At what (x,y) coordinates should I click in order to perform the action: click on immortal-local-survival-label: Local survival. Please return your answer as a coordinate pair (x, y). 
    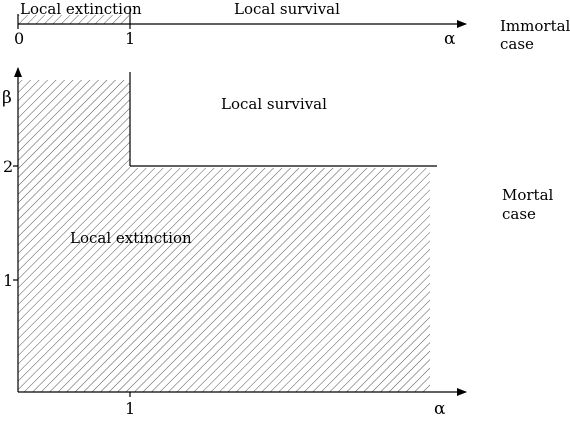
    Looking at the image, I should click on (287, 9).